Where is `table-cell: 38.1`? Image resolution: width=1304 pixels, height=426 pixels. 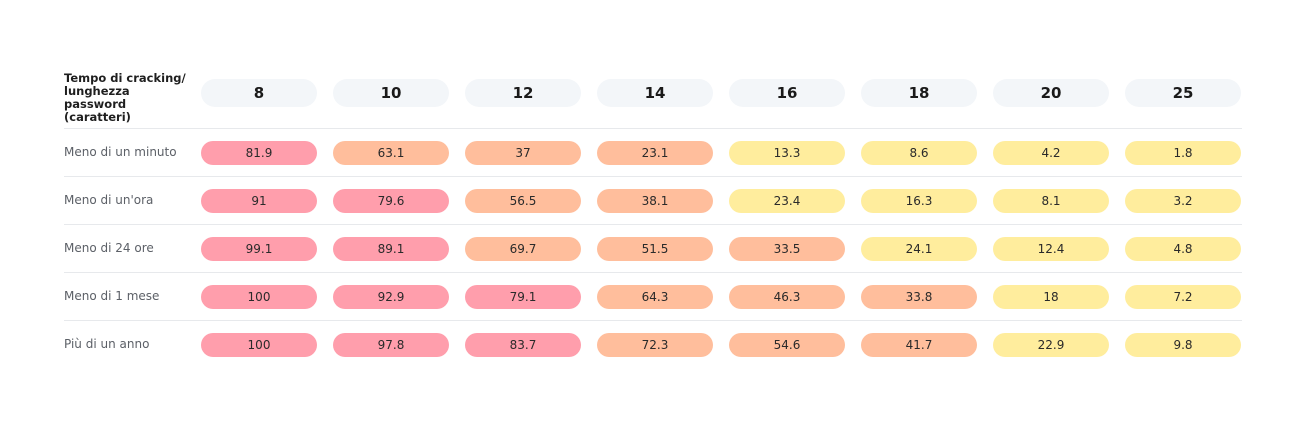
table-cell: 38.1 is located at coordinates (655, 201).